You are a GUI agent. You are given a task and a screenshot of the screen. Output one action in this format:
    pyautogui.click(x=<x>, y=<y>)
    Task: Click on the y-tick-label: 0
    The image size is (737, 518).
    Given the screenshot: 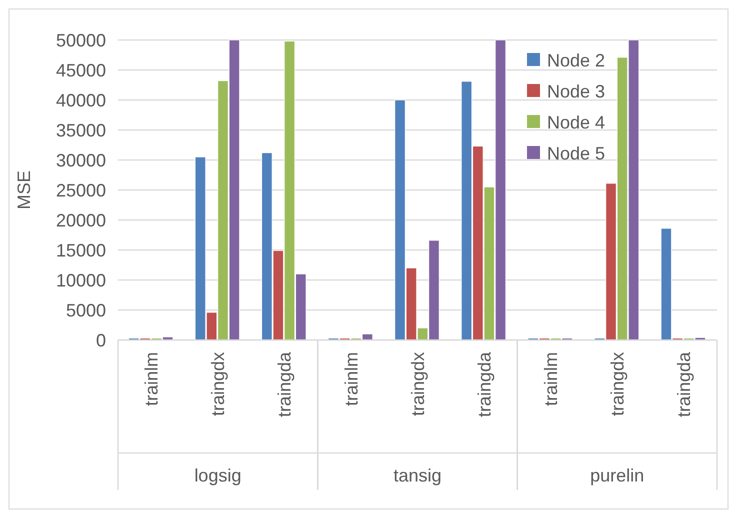 What is the action you would take?
    pyautogui.click(x=101, y=340)
    